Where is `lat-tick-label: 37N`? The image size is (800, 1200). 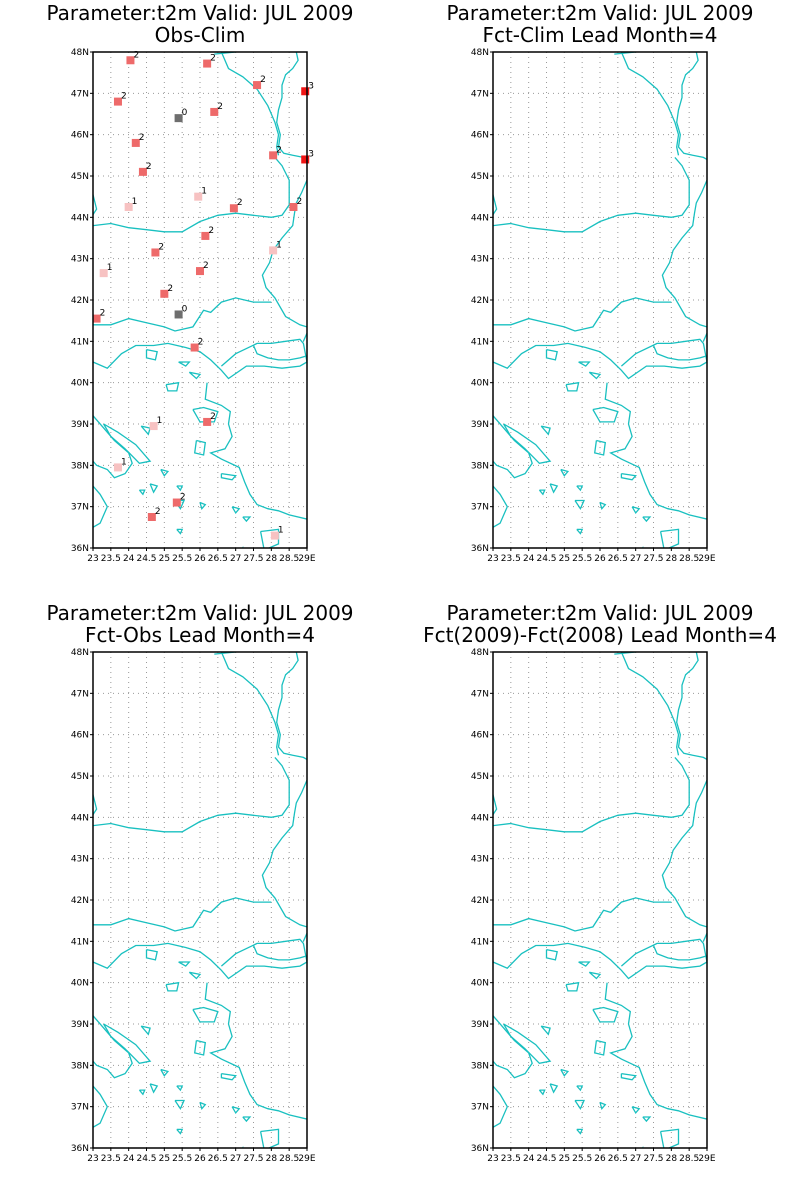 lat-tick-label: 37N is located at coordinates (480, 1108).